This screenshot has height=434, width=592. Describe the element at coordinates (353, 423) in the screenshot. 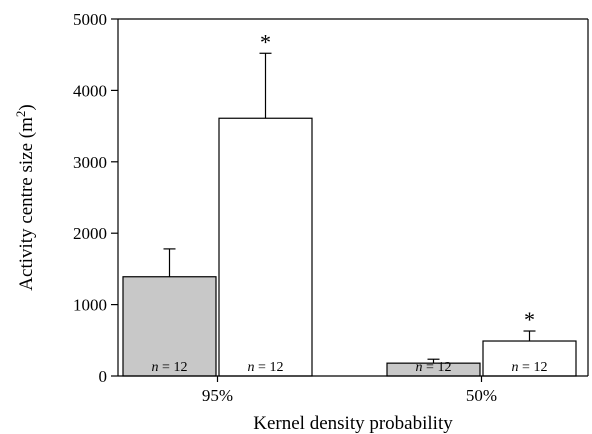

I see `x-axis-title: Kernel density probability` at that location.